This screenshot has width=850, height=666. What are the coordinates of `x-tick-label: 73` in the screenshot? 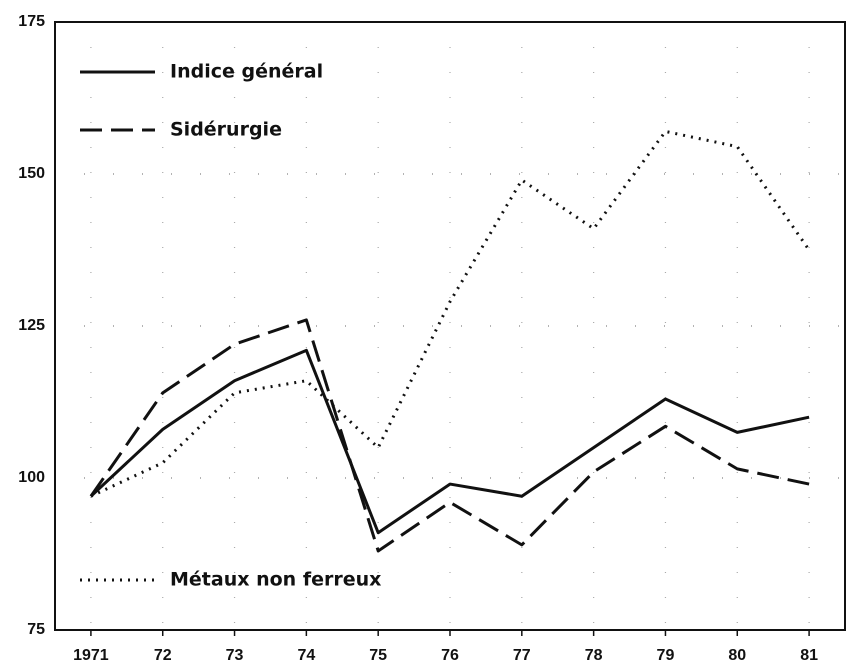 It's located at (235, 655).